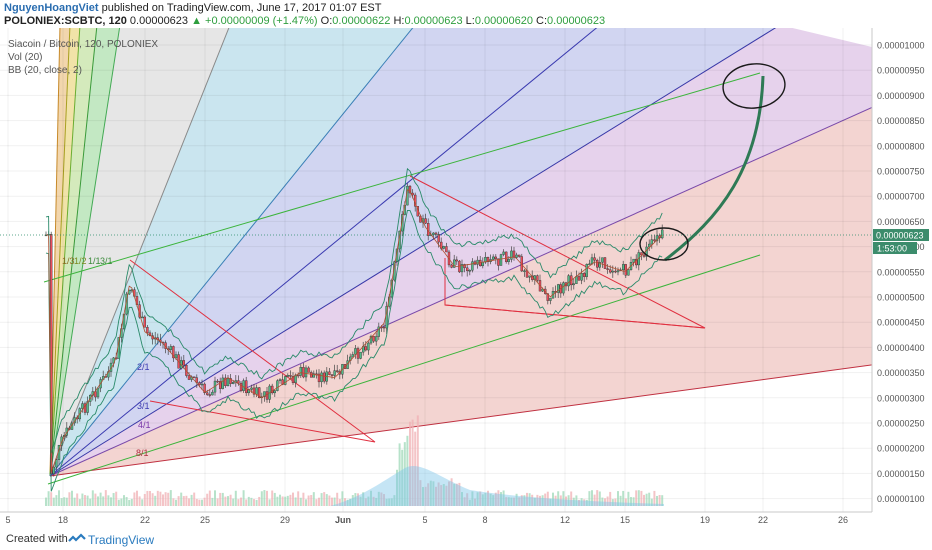 The width and height of the screenshot is (932, 550). What do you see at coordinates (426, 520) in the screenshot?
I see `time-axis: 5 18 22 25 29 Jun 5 8 12 15 19 22 26` at bounding box center [426, 520].